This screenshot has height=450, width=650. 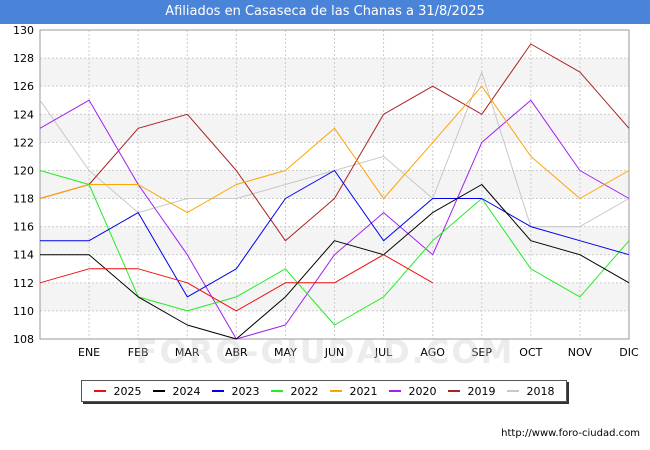 I want to click on legend-entry-2024: 2024, so click(x=176, y=391).